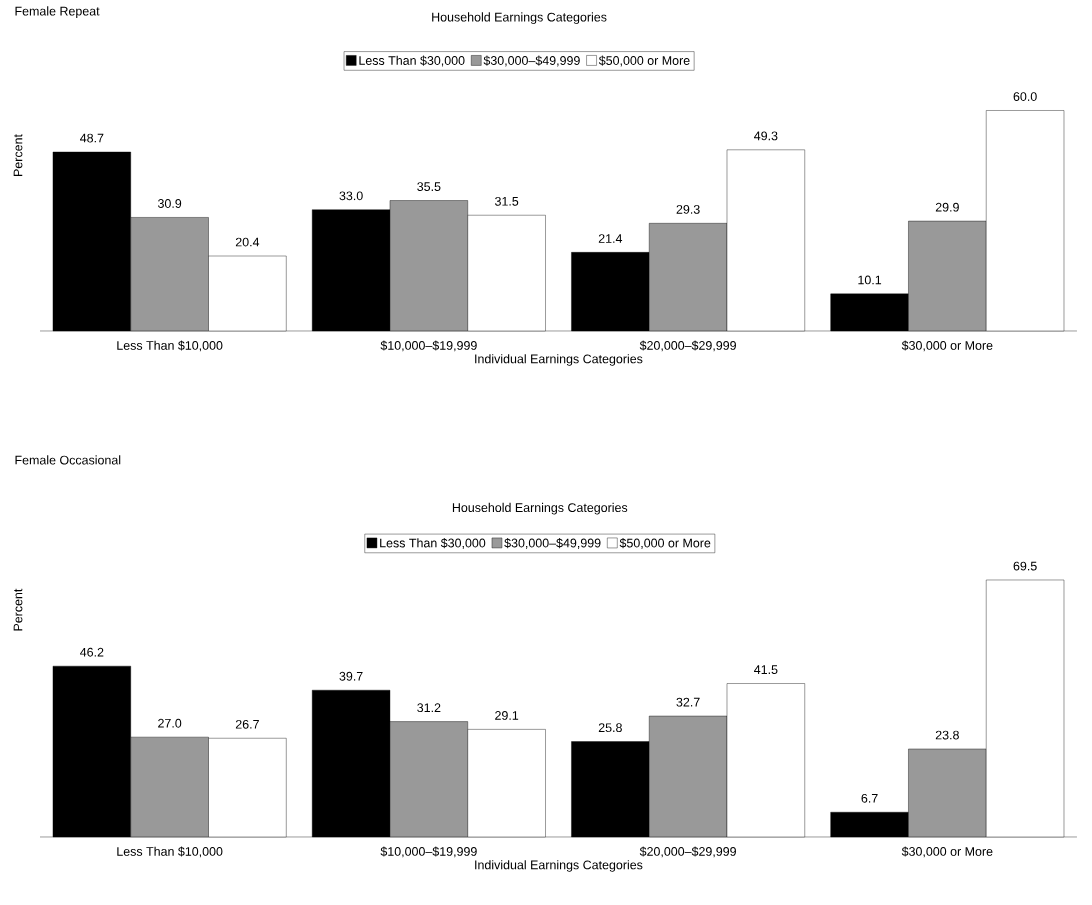  Describe the element at coordinates (57, 12) in the screenshot. I see `chart-title: Female Repeat` at that location.